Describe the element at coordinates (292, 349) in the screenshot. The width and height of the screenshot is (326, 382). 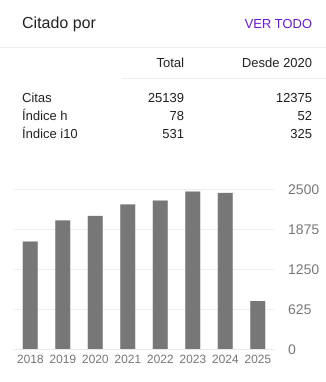
I see `y-tick-label: 0` at that location.